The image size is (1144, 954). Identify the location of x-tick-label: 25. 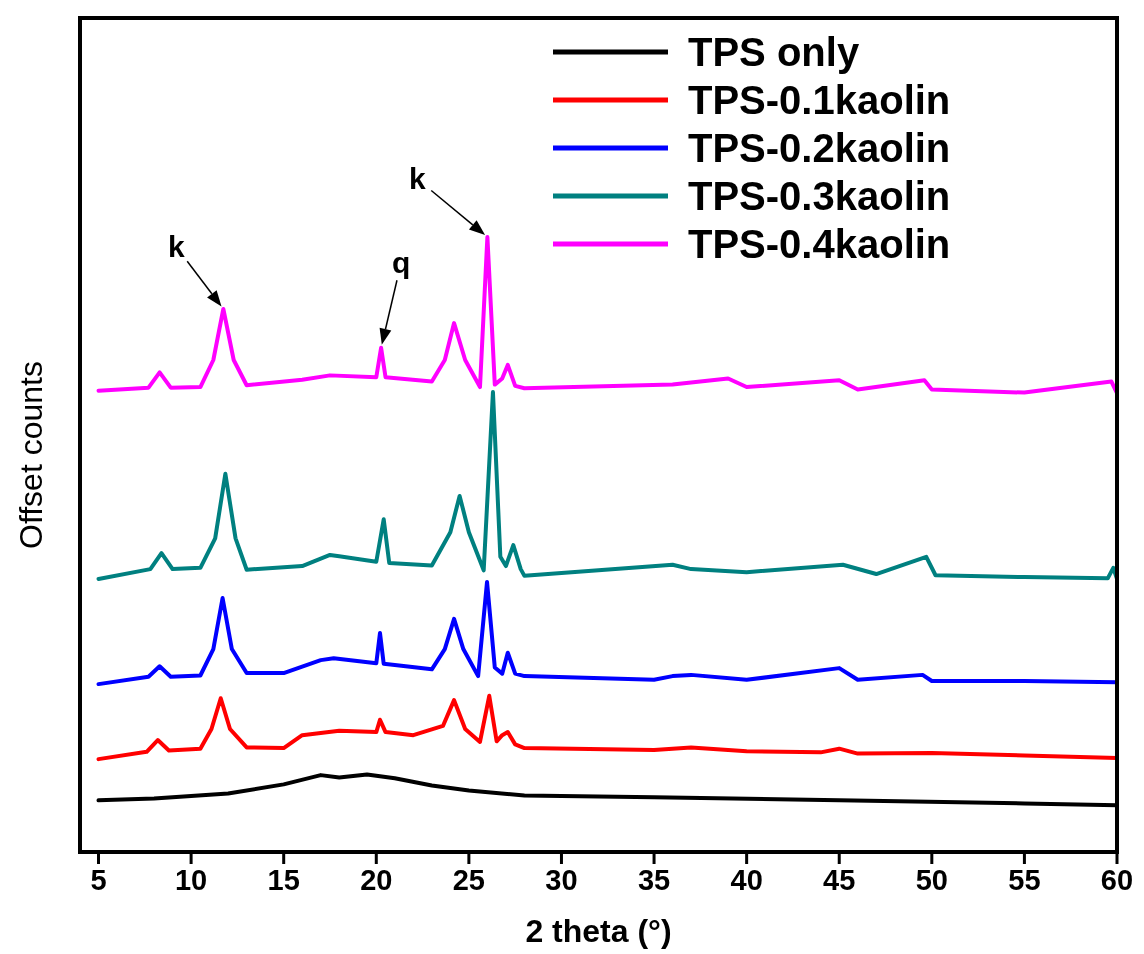
(469, 880).